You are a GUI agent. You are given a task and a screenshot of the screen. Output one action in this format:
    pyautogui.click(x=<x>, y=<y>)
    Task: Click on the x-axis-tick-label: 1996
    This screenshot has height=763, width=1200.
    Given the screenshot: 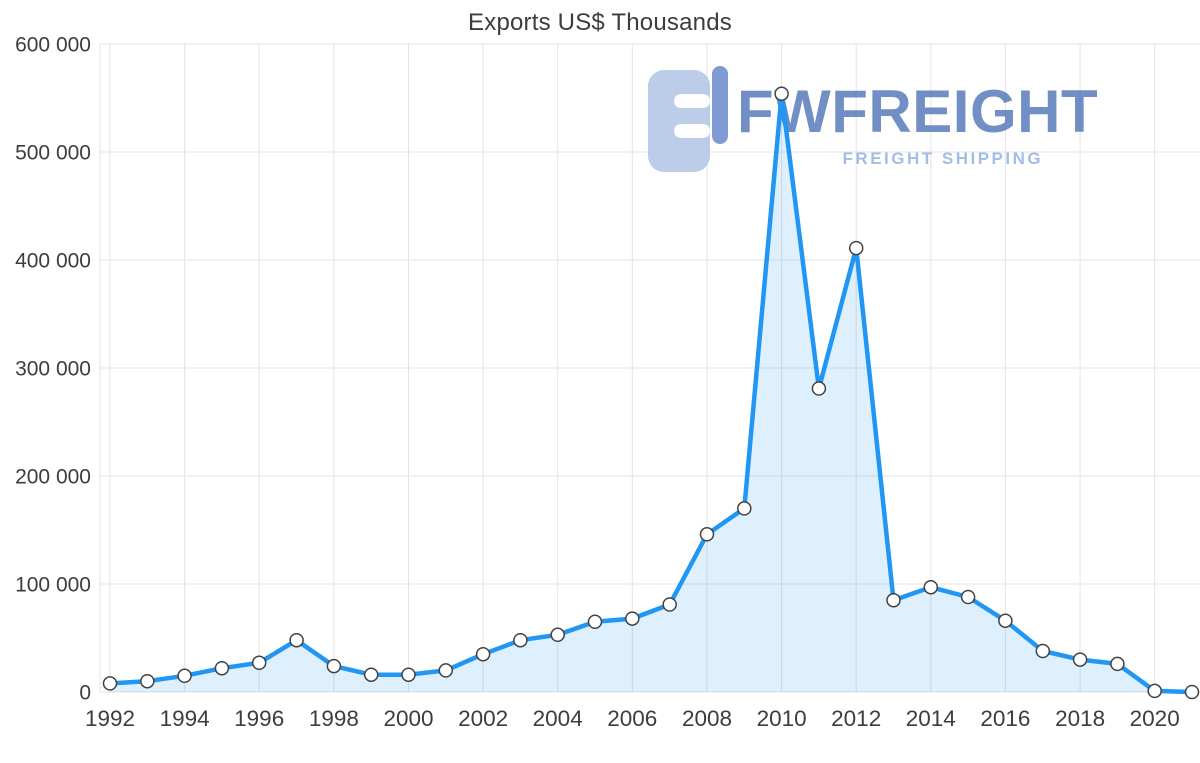 What is the action you would take?
    pyautogui.click(x=259, y=718)
    